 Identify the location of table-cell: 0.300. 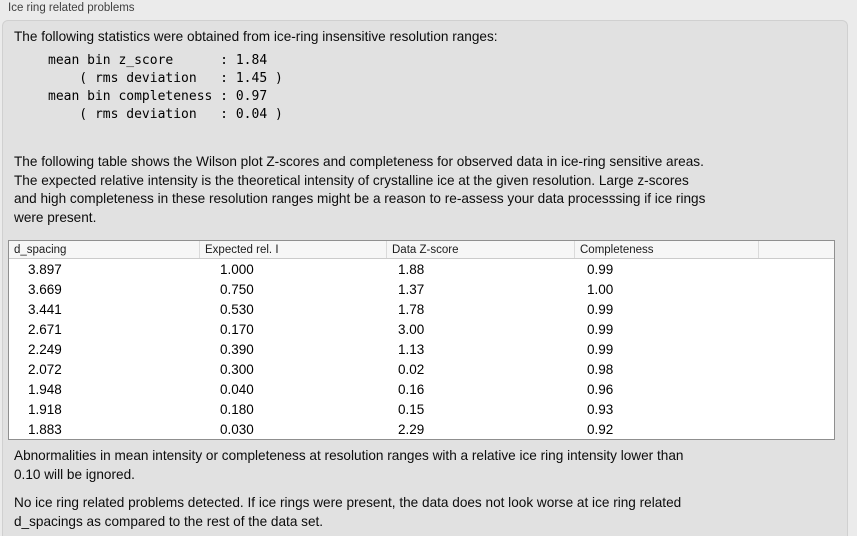
(237, 369).